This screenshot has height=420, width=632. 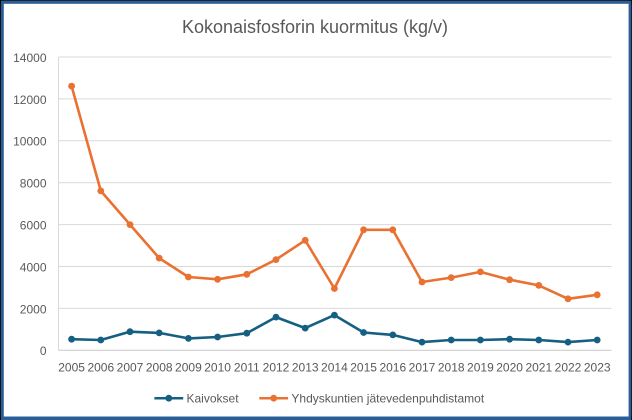 What do you see at coordinates (33, 267) in the screenshot?
I see `svg-text: 4000` at bounding box center [33, 267].